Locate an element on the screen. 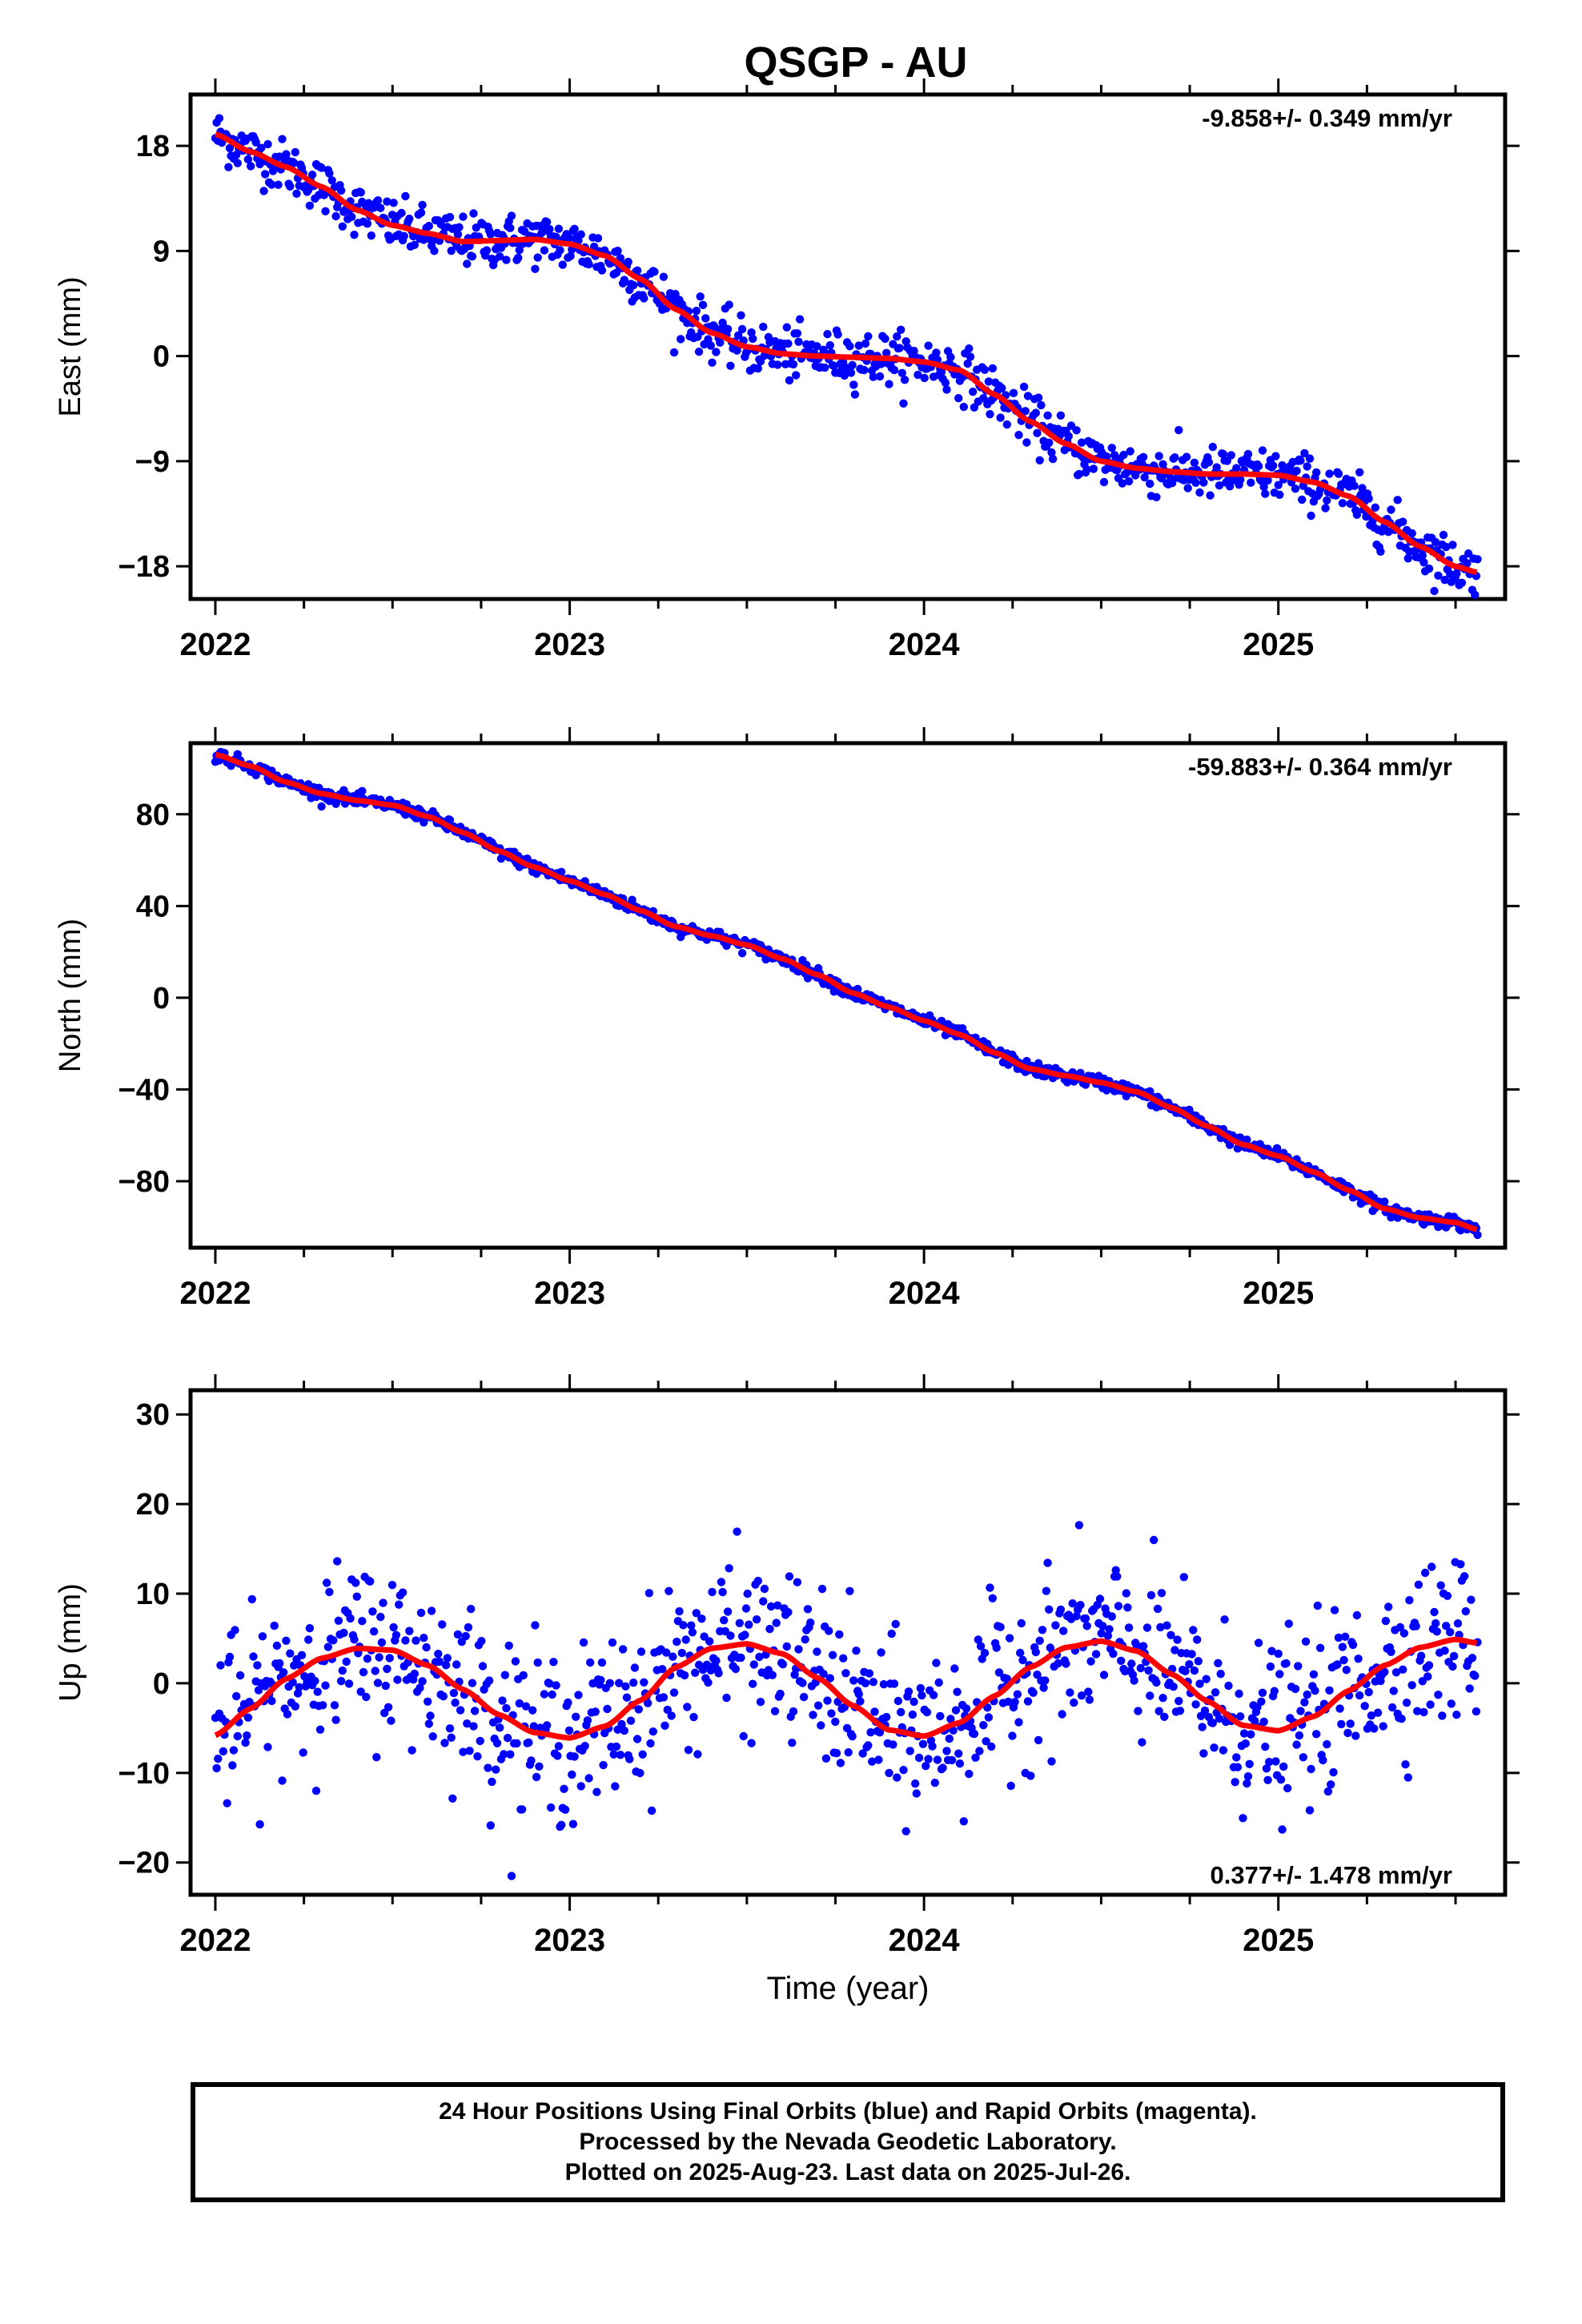 This screenshot has height=2324, width=1582. y-tick-label: 18 is located at coordinates (153, 146).